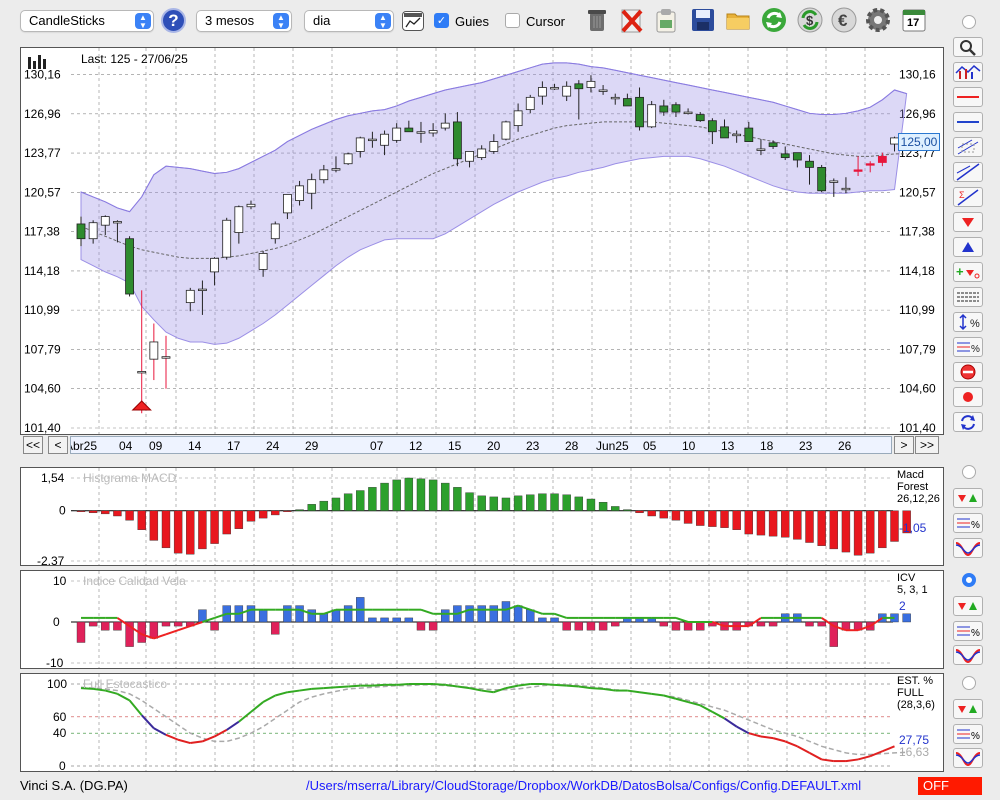 Image resolution: width=1000 pixels, height=800 pixels. What do you see at coordinates (904, 445) in the screenshot?
I see `nav-next-button: >` at bounding box center [904, 445].